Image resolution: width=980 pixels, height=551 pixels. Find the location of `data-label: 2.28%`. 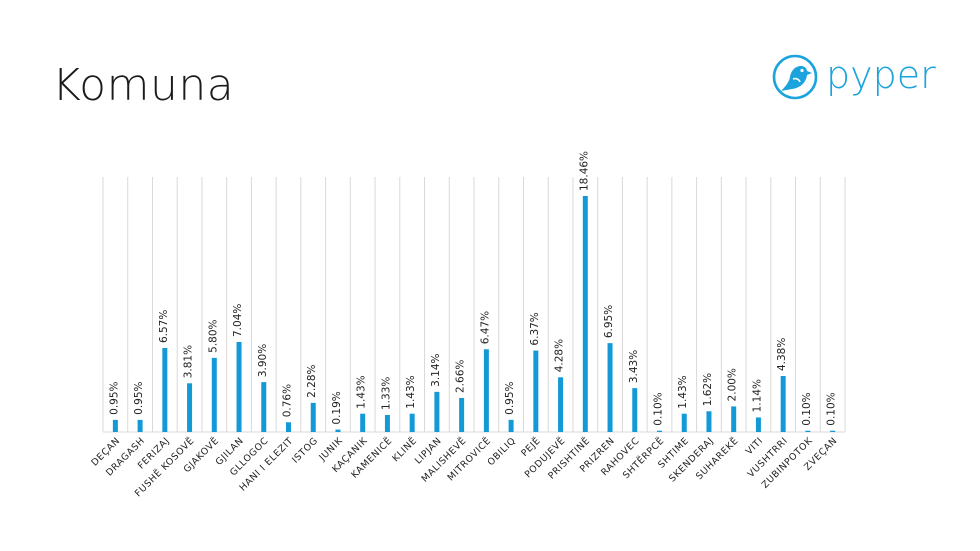

data-label: 2.28% is located at coordinates (312, 380).